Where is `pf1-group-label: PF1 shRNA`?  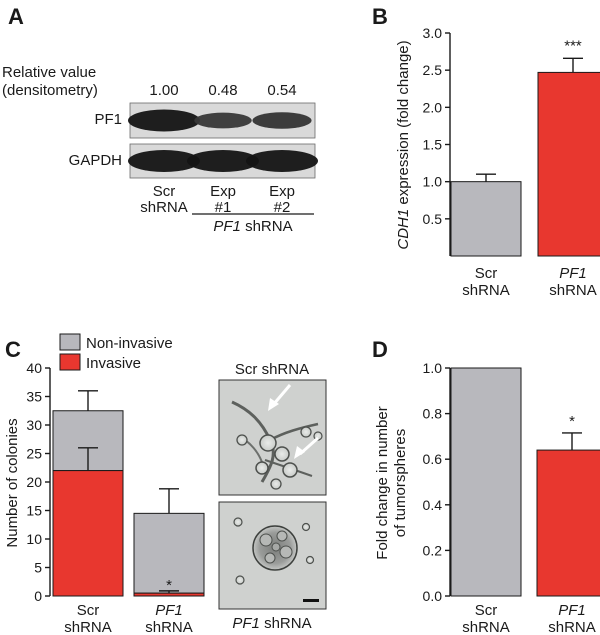 pf1-group-label: PF1 shRNA is located at coordinates (252, 226).